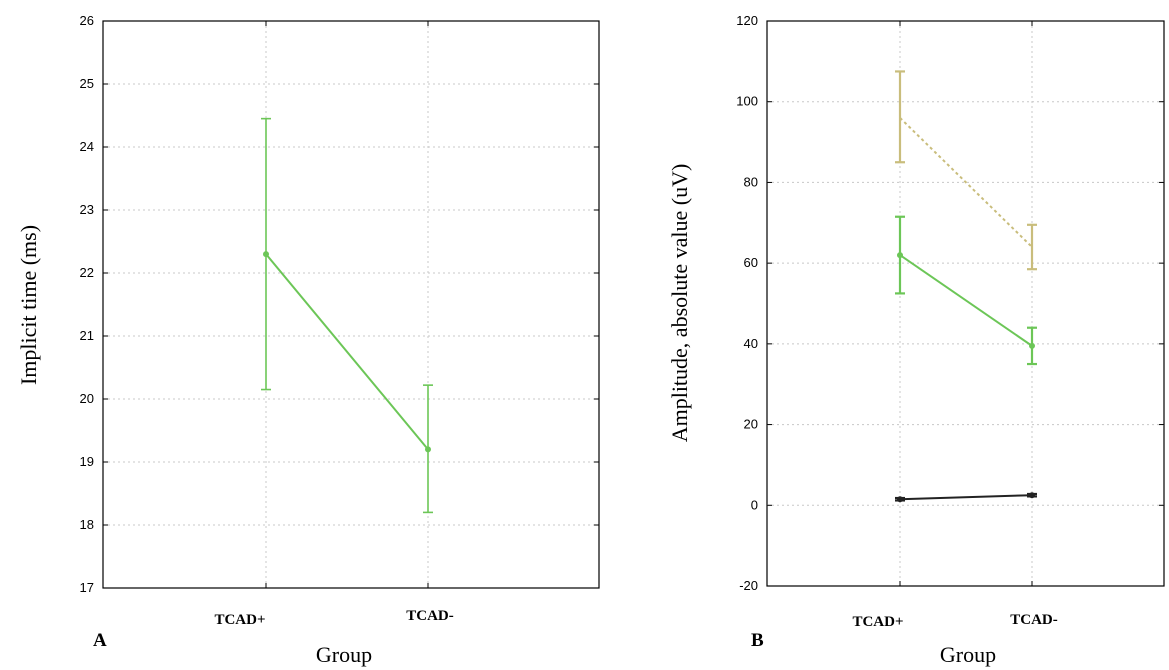  What do you see at coordinates (877, 622) in the screenshot?
I see `panel-b-category-label: TCAD+` at bounding box center [877, 622].